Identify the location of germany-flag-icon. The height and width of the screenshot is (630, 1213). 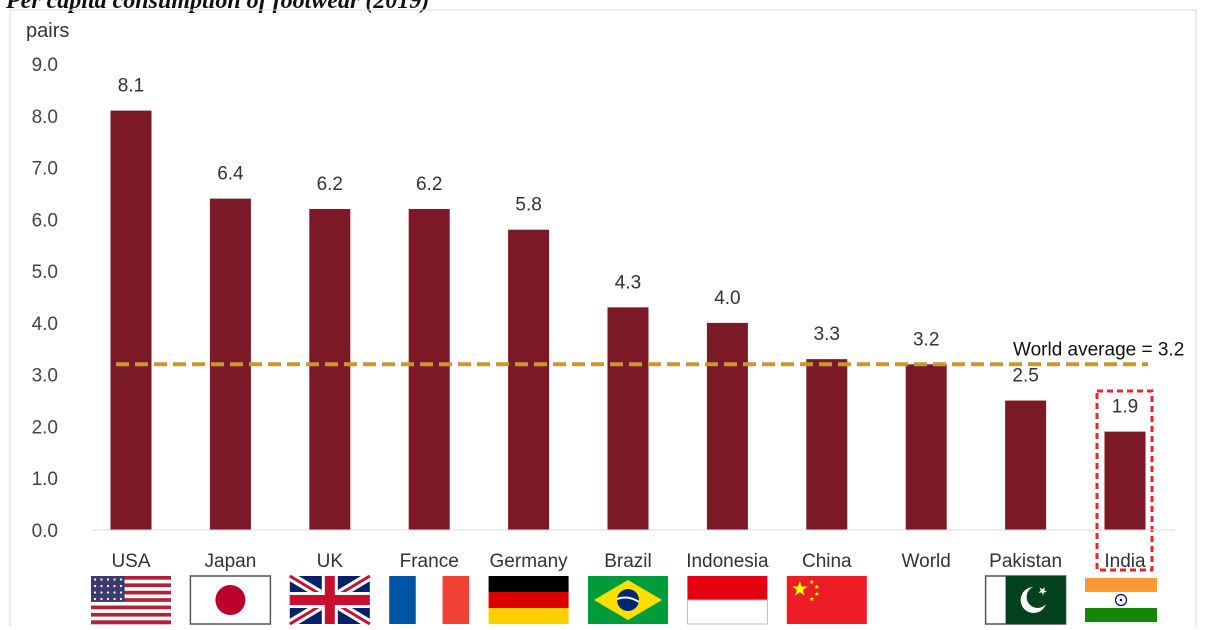
(528, 600).